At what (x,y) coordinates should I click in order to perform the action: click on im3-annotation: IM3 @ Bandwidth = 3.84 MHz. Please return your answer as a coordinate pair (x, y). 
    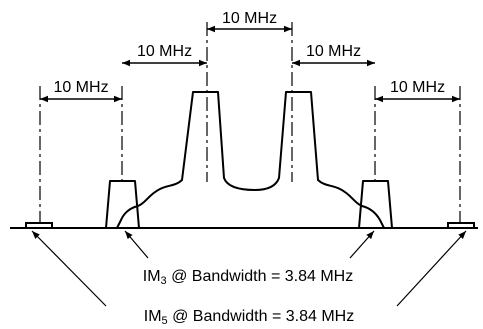
    Looking at the image, I should click on (248, 277).